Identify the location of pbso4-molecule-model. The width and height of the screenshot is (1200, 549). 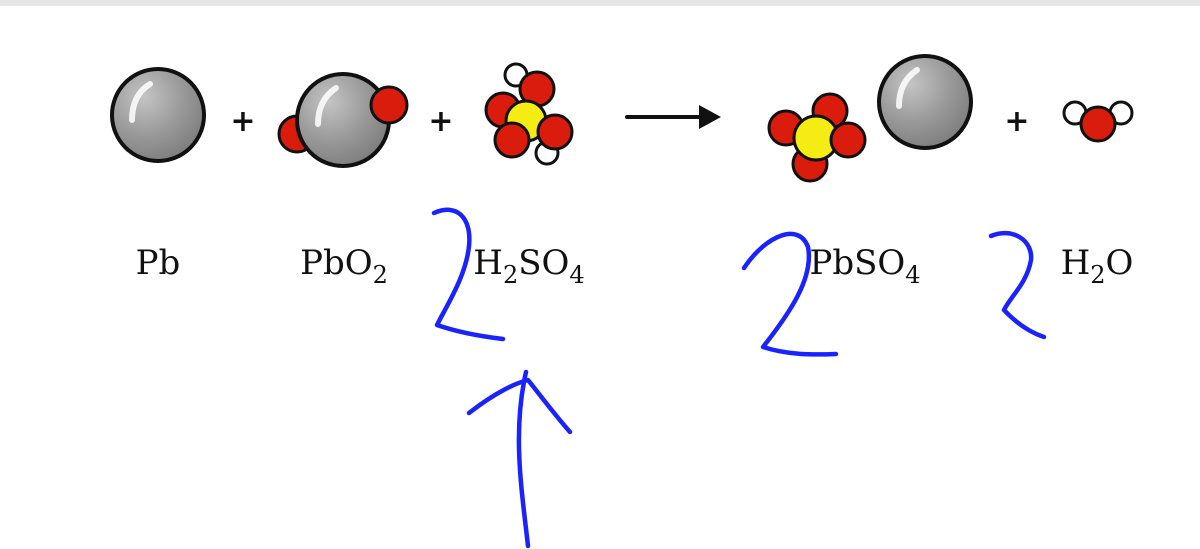
(870, 118).